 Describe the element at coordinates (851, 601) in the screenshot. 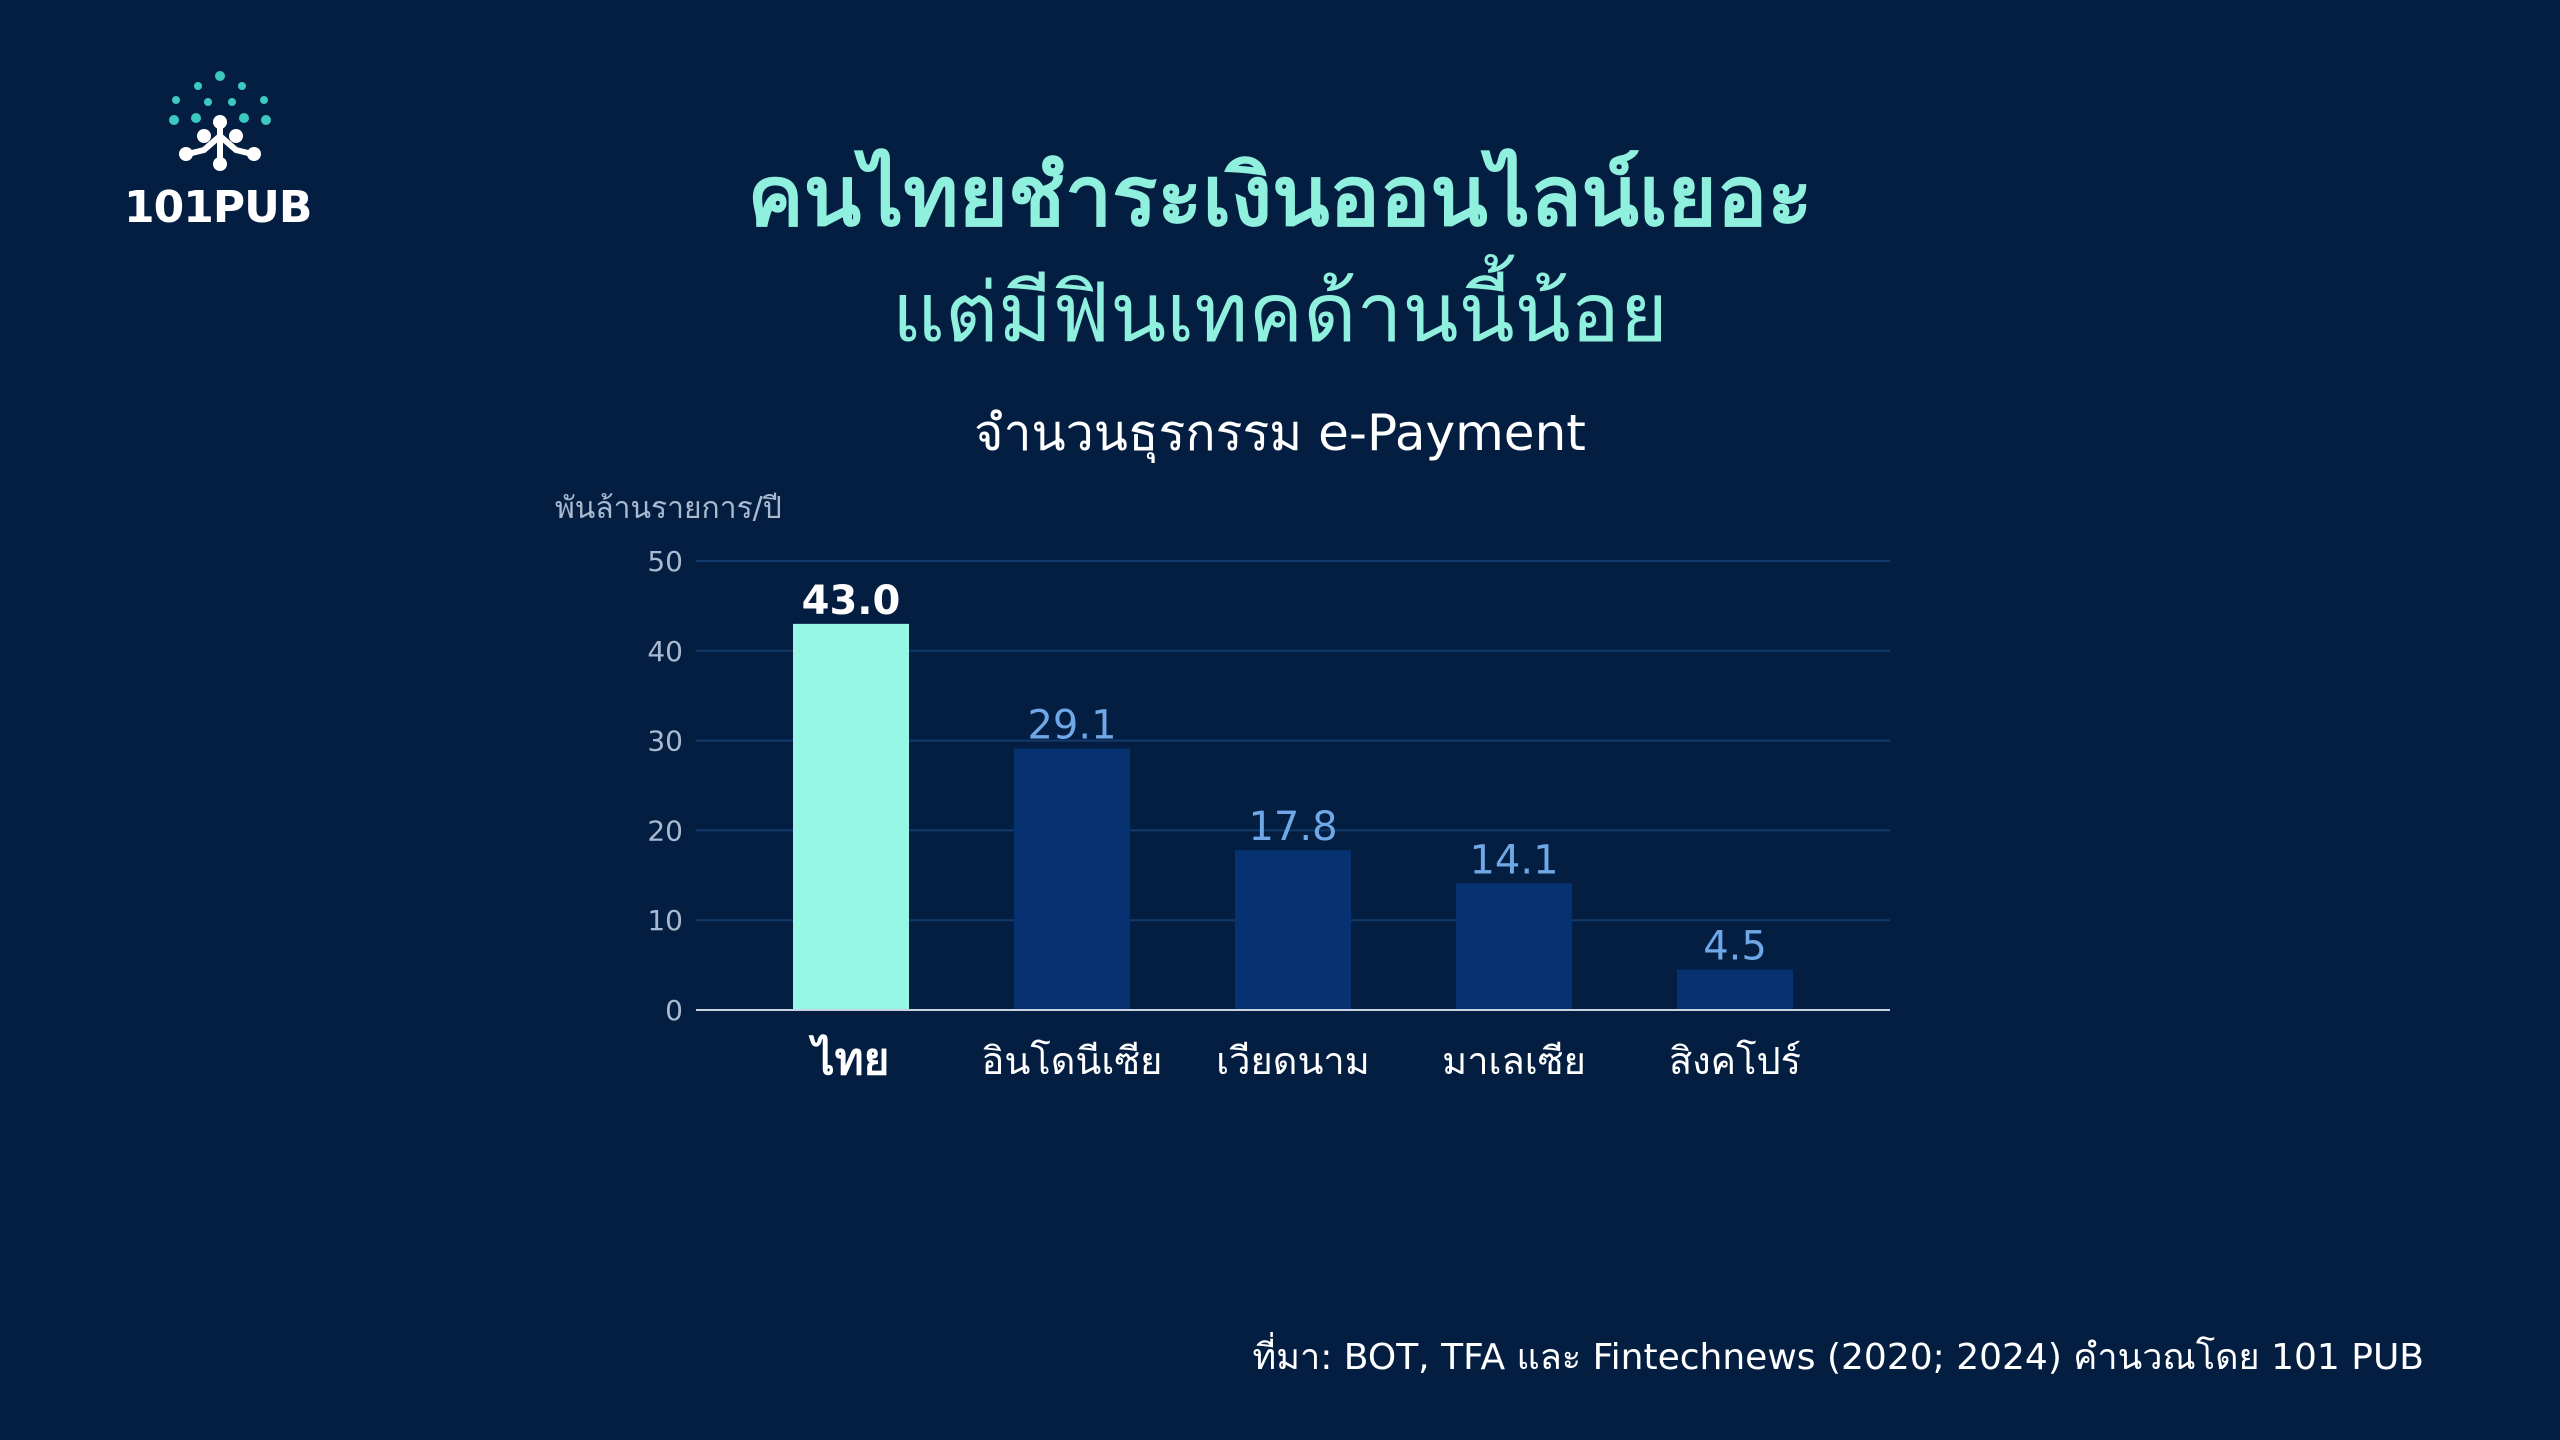

I see `value-label: 43.0` at that location.